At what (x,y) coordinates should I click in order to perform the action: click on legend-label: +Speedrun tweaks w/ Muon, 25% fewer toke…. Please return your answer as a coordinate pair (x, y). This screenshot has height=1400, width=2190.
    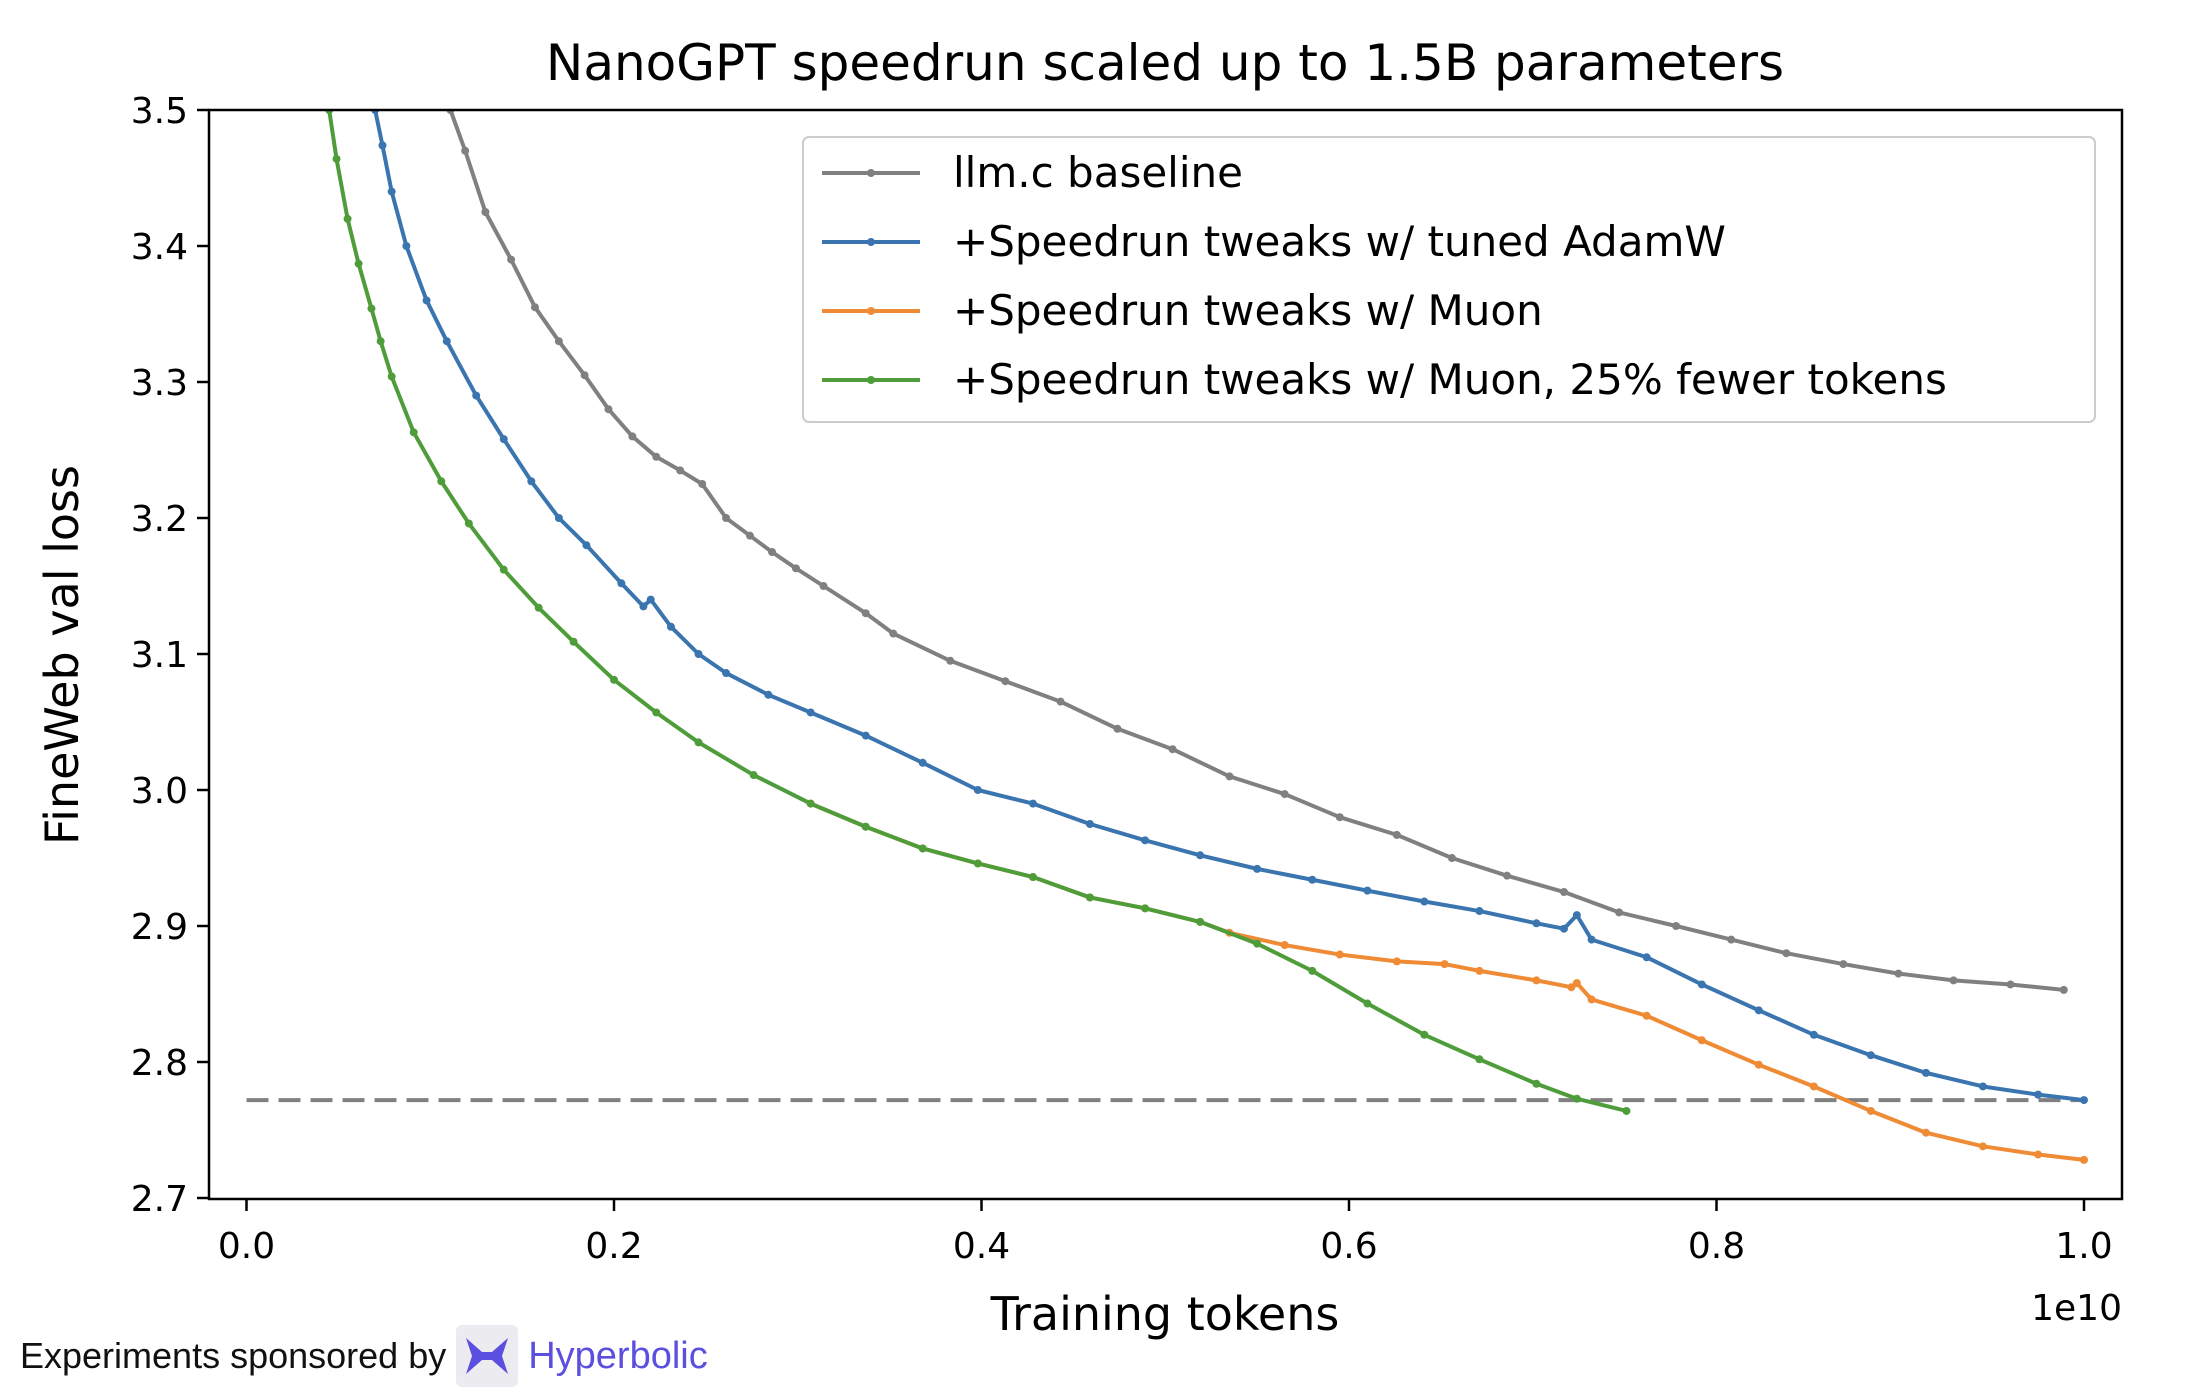
    Looking at the image, I should click on (1450, 379).